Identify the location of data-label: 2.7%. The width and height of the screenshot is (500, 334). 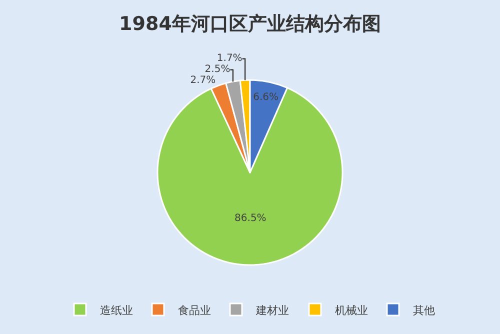
(203, 80).